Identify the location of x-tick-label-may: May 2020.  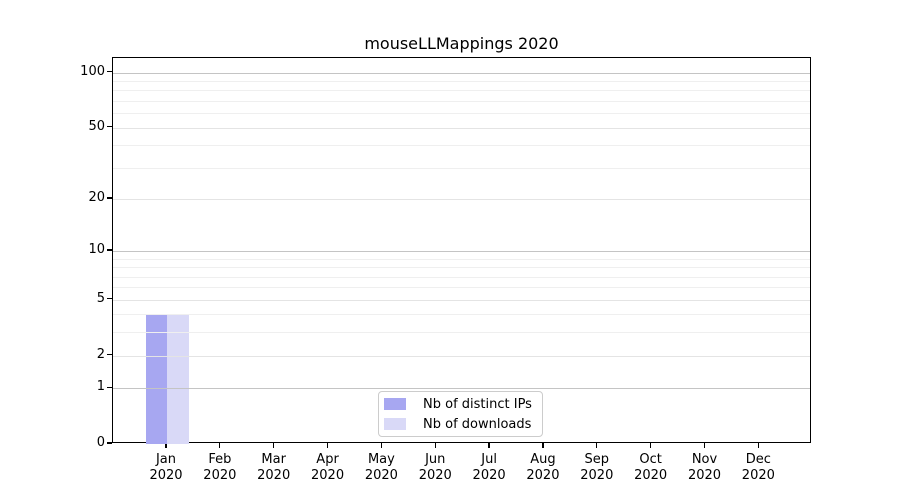
(381, 467).